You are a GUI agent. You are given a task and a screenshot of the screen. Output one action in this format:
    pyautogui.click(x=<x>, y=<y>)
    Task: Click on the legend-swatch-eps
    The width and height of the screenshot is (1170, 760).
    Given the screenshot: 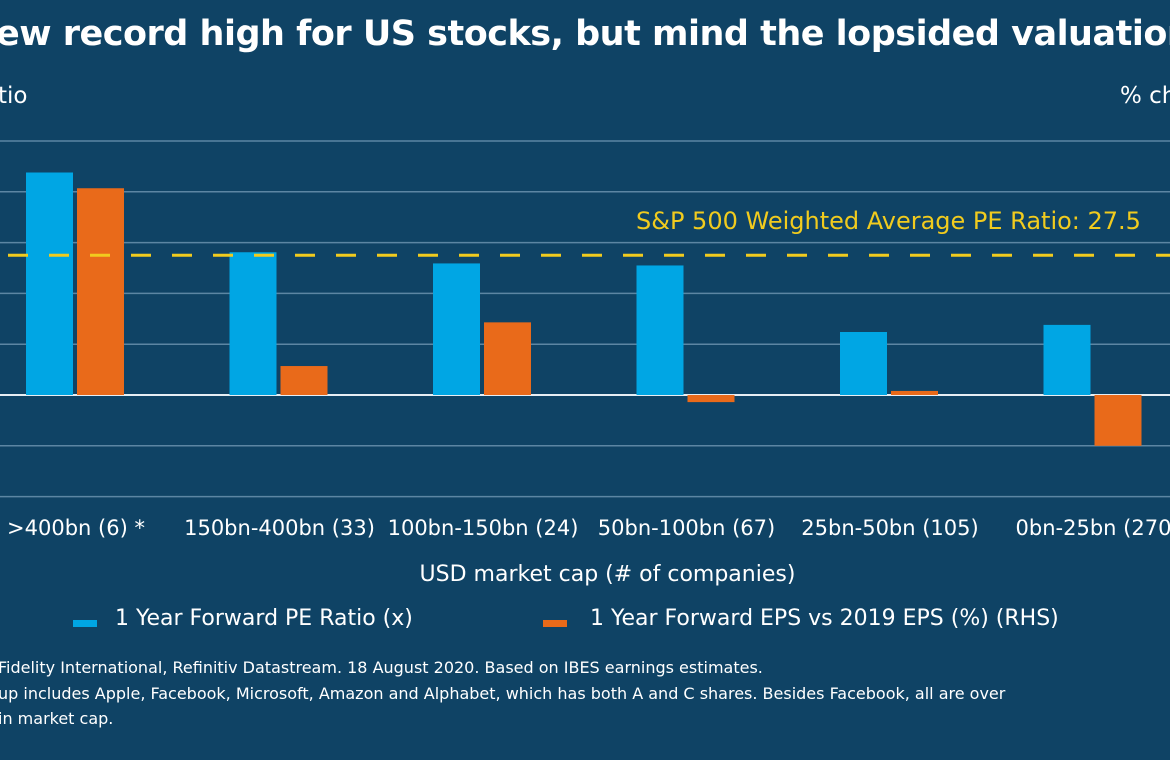 What is the action you would take?
    pyautogui.click(x=555, y=623)
    